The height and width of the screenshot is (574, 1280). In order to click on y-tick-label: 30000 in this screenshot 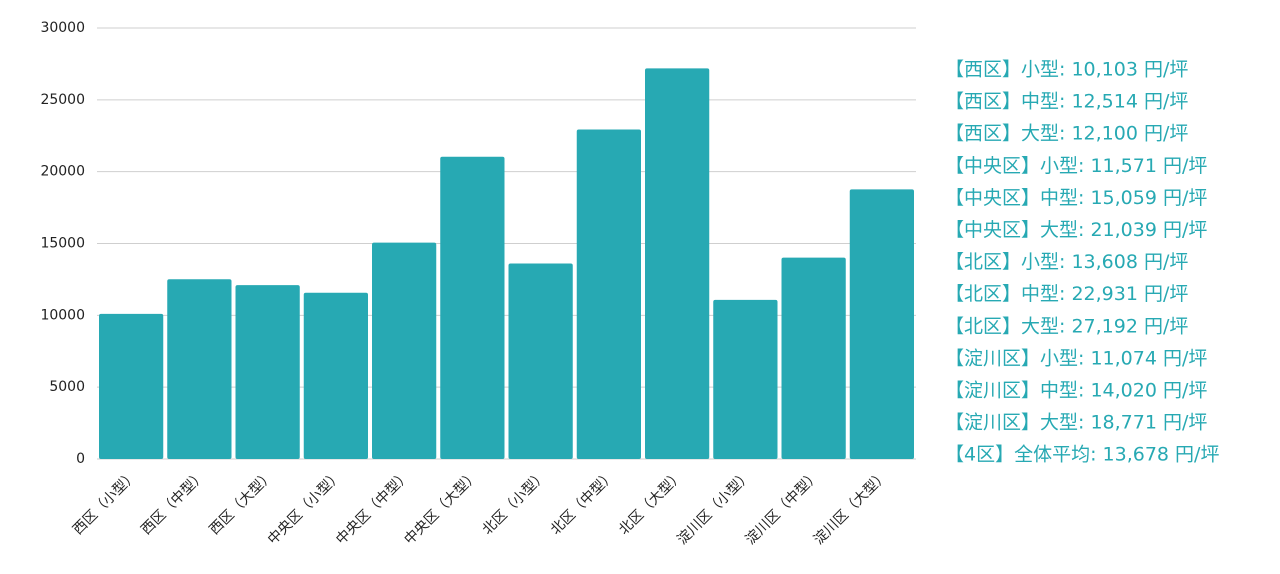, I will do `click(62, 28)`.